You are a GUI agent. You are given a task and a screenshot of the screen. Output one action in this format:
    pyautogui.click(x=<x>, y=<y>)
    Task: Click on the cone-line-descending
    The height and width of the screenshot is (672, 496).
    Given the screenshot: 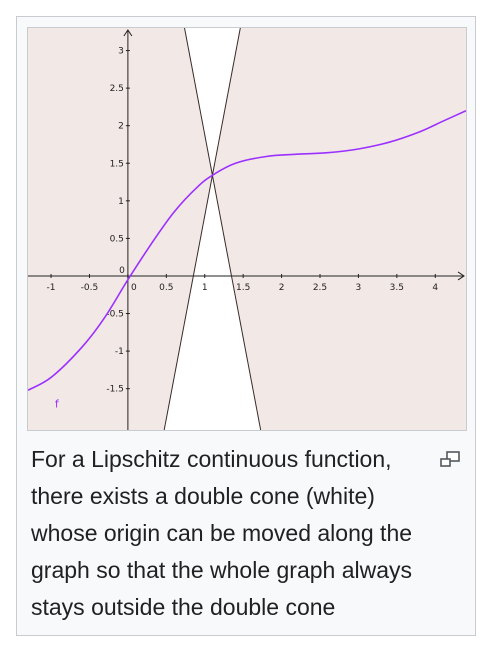 What is the action you would take?
    pyautogui.click(x=223, y=229)
    